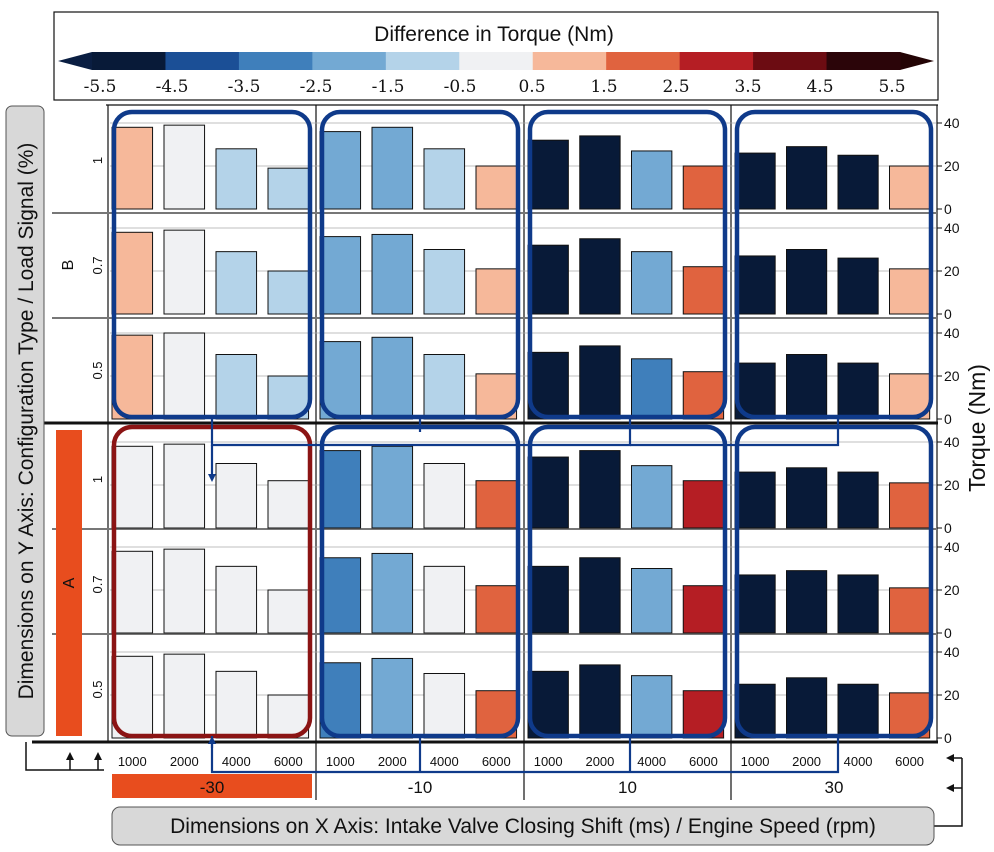  Describe the element at coordinates (917, 61) in the screenshot. I see `colorbar-arrow-right` at that location.